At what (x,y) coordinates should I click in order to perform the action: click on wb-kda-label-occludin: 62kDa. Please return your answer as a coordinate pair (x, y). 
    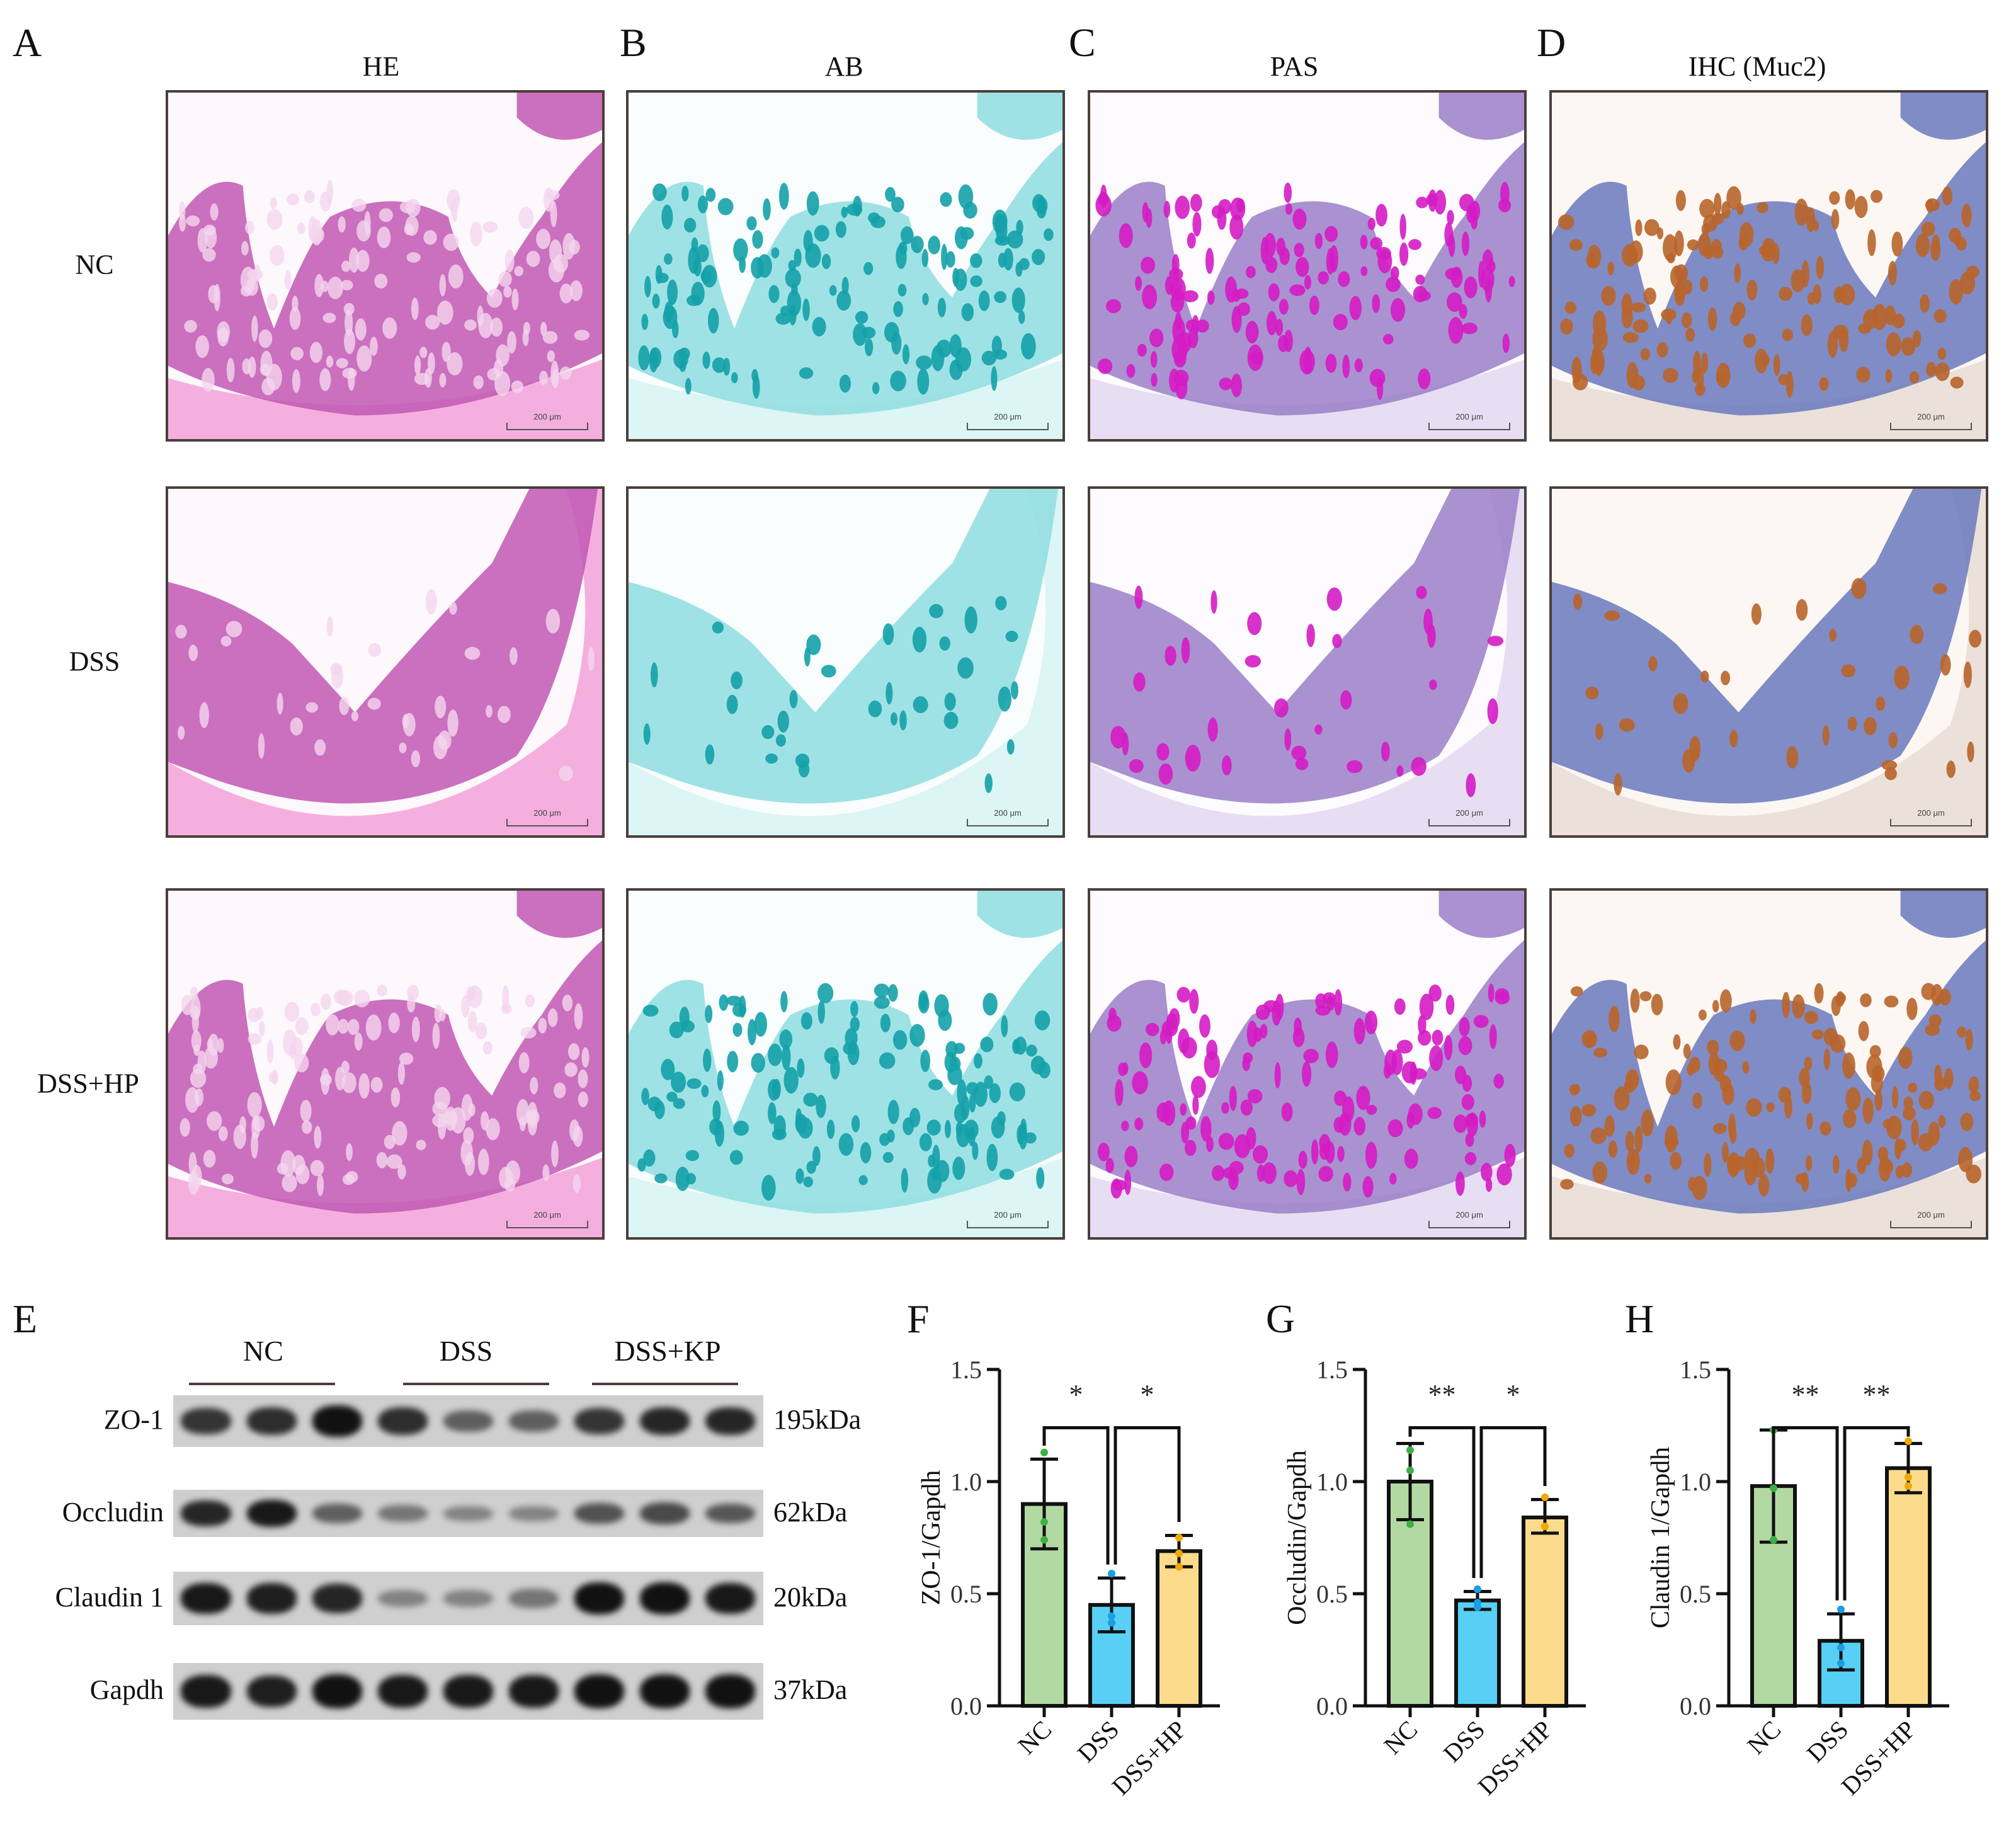
    Looking at the image, I should click on (810, 1512).